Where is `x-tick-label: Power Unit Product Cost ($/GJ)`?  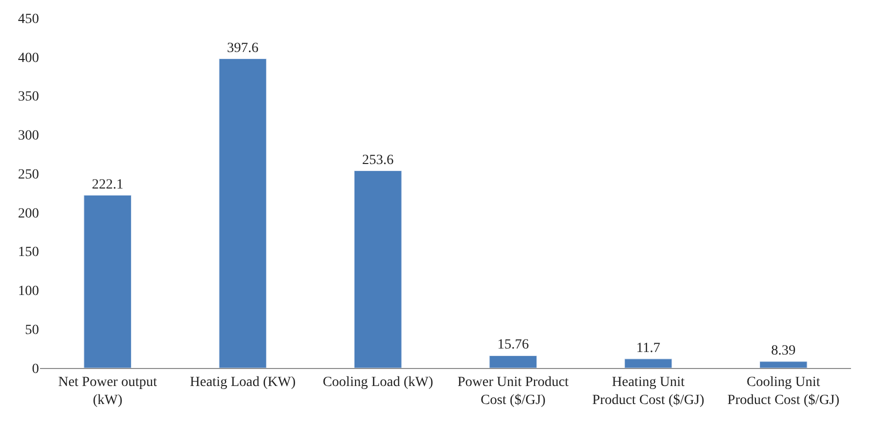 x-tick-label: Power Unit Product Cost ($/GJ) is located at coordinates (513, 391).